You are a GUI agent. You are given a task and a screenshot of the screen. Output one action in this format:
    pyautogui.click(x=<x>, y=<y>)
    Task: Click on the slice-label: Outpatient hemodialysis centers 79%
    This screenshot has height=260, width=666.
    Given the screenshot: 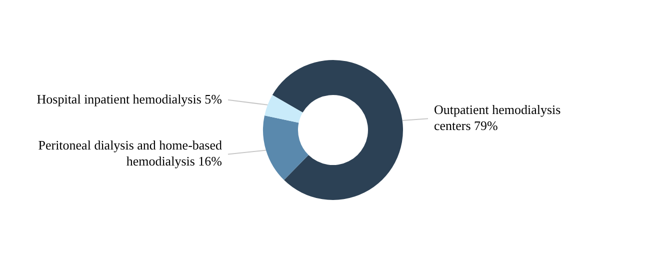 What is the action you would take?
    pyautogui.click(x=497, y=118)
    